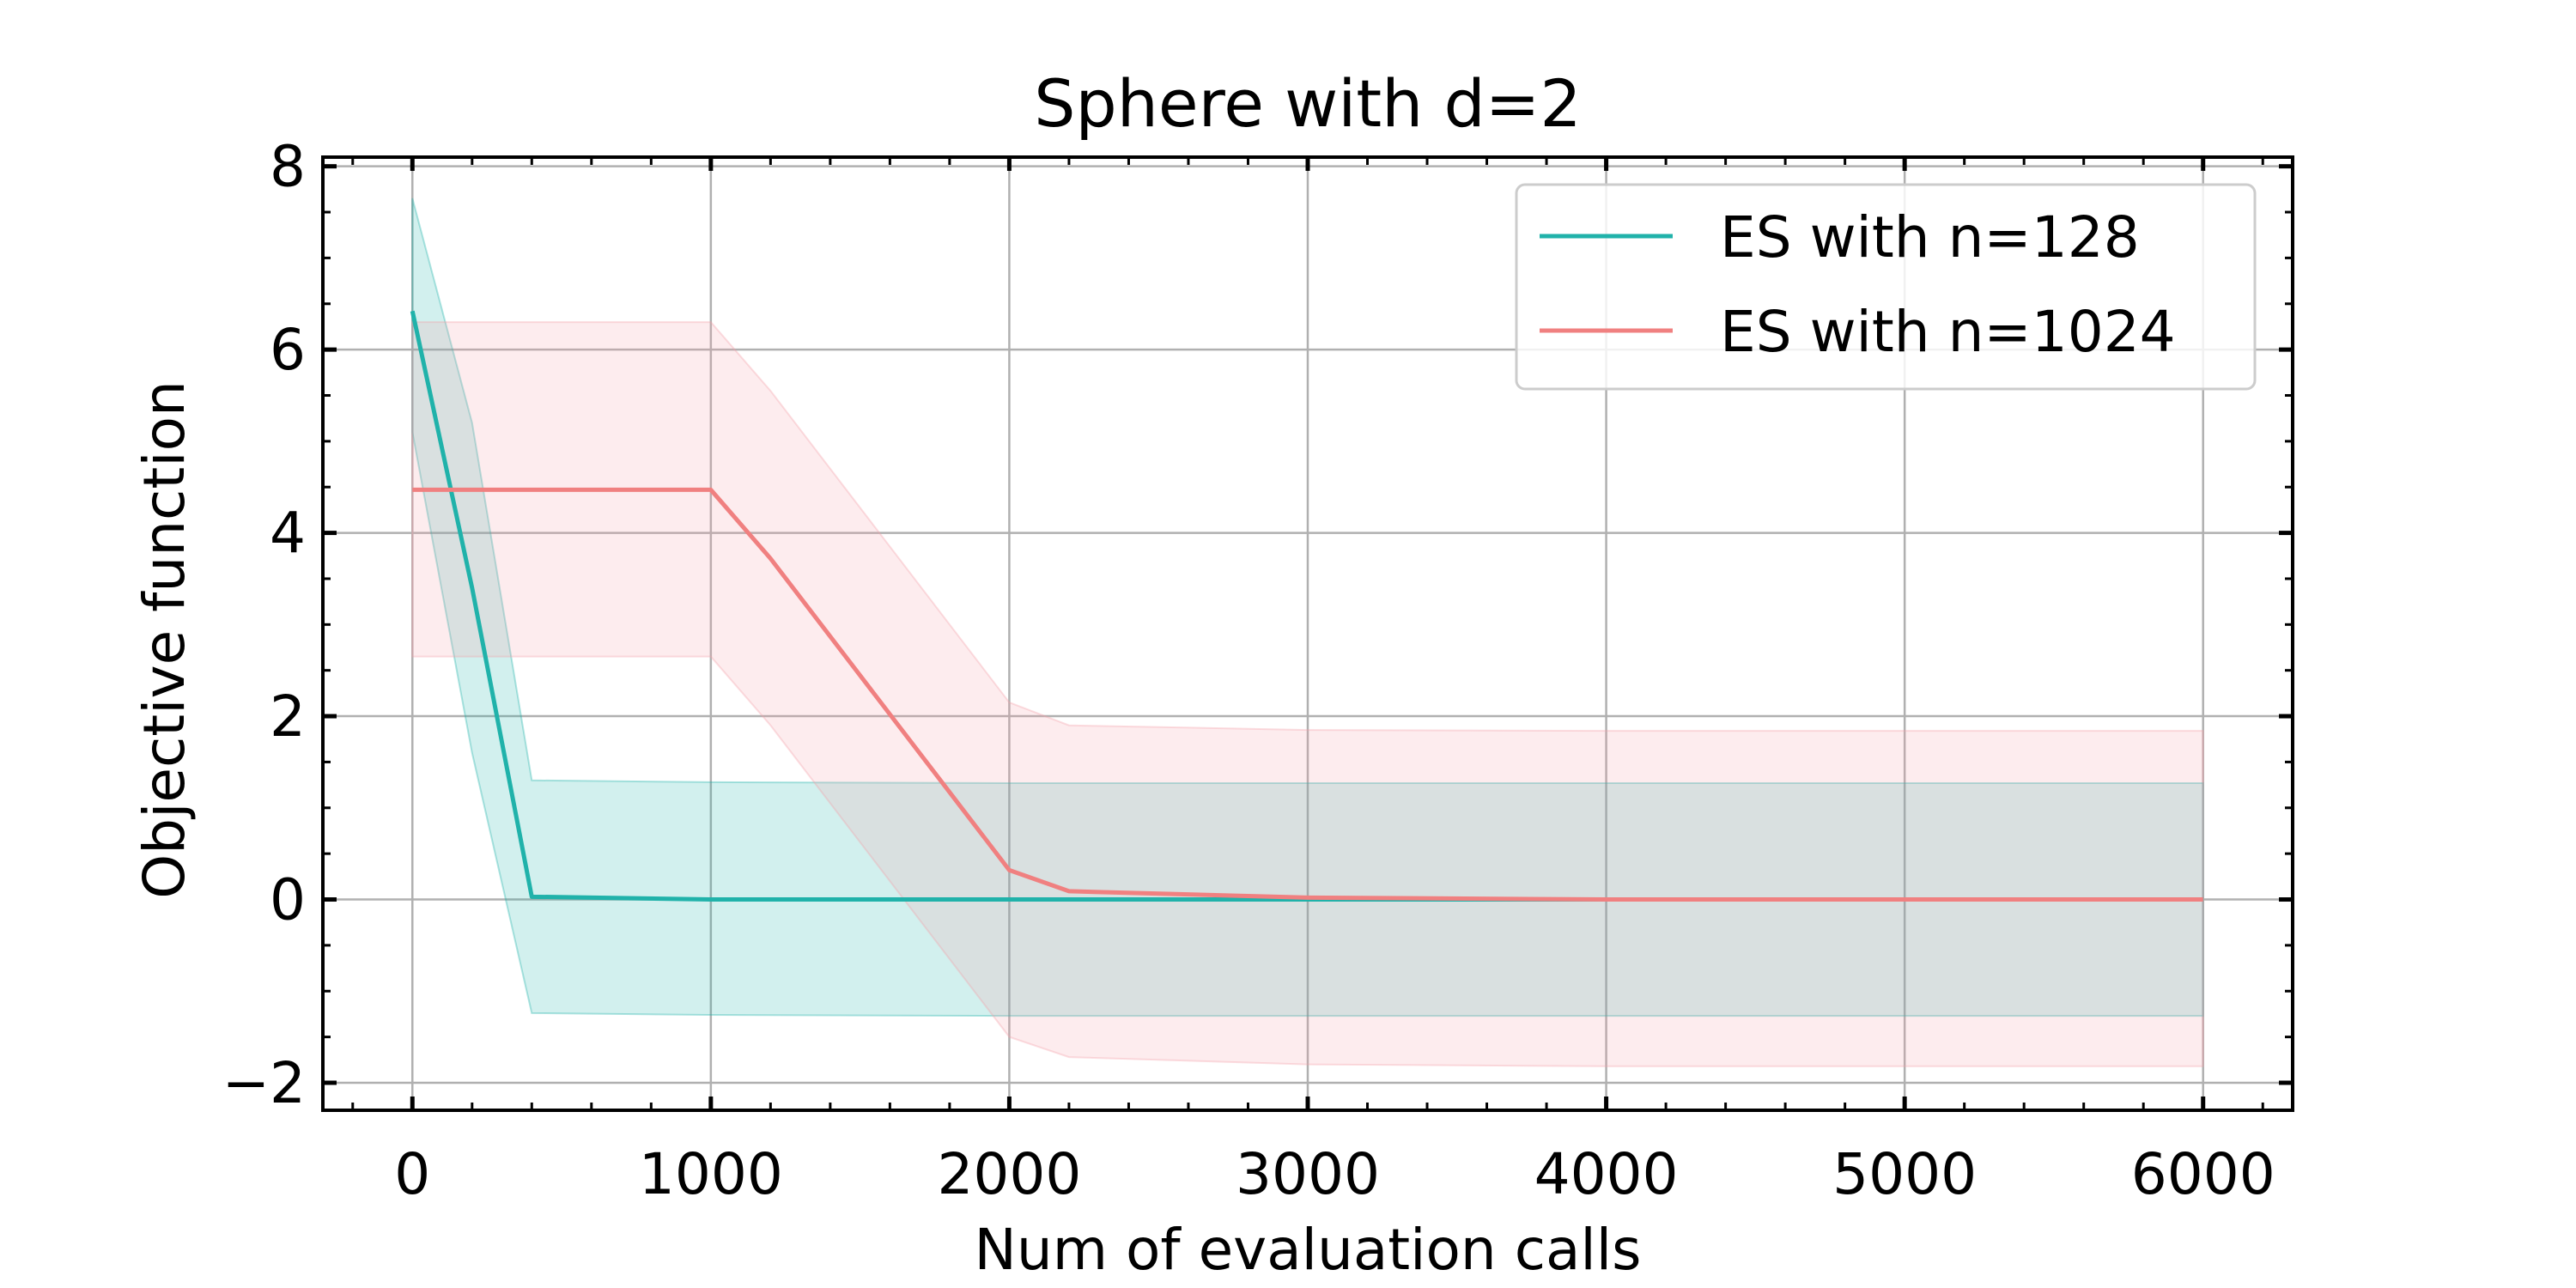  Describe the element at coordinates (711, 1174) in the screenshot. I see `x-tick-label: 1000` at that location.